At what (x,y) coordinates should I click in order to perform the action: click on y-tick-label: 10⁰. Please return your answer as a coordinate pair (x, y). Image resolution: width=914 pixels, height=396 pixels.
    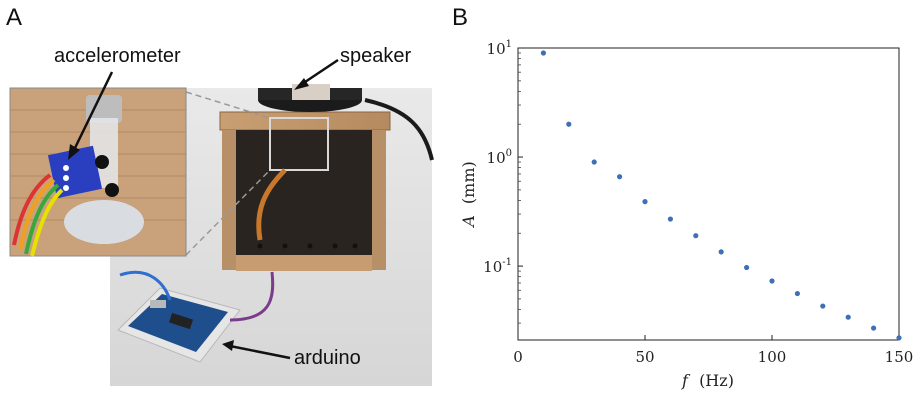
    Looking at the image, I should click on (499, 157).